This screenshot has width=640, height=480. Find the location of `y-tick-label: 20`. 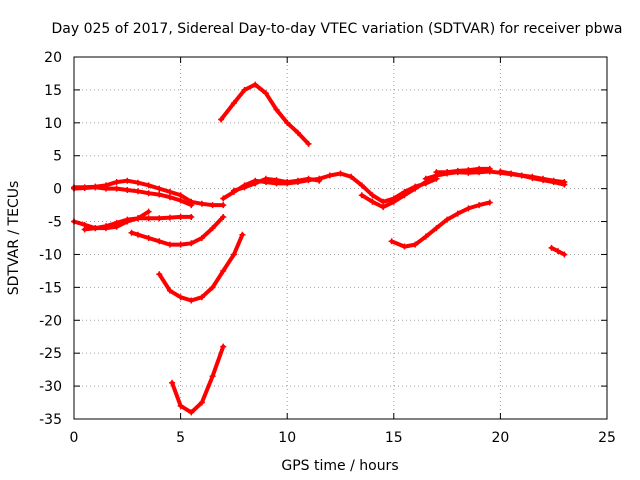

y-tick-label: 20 is located at coordinates (53, 58).